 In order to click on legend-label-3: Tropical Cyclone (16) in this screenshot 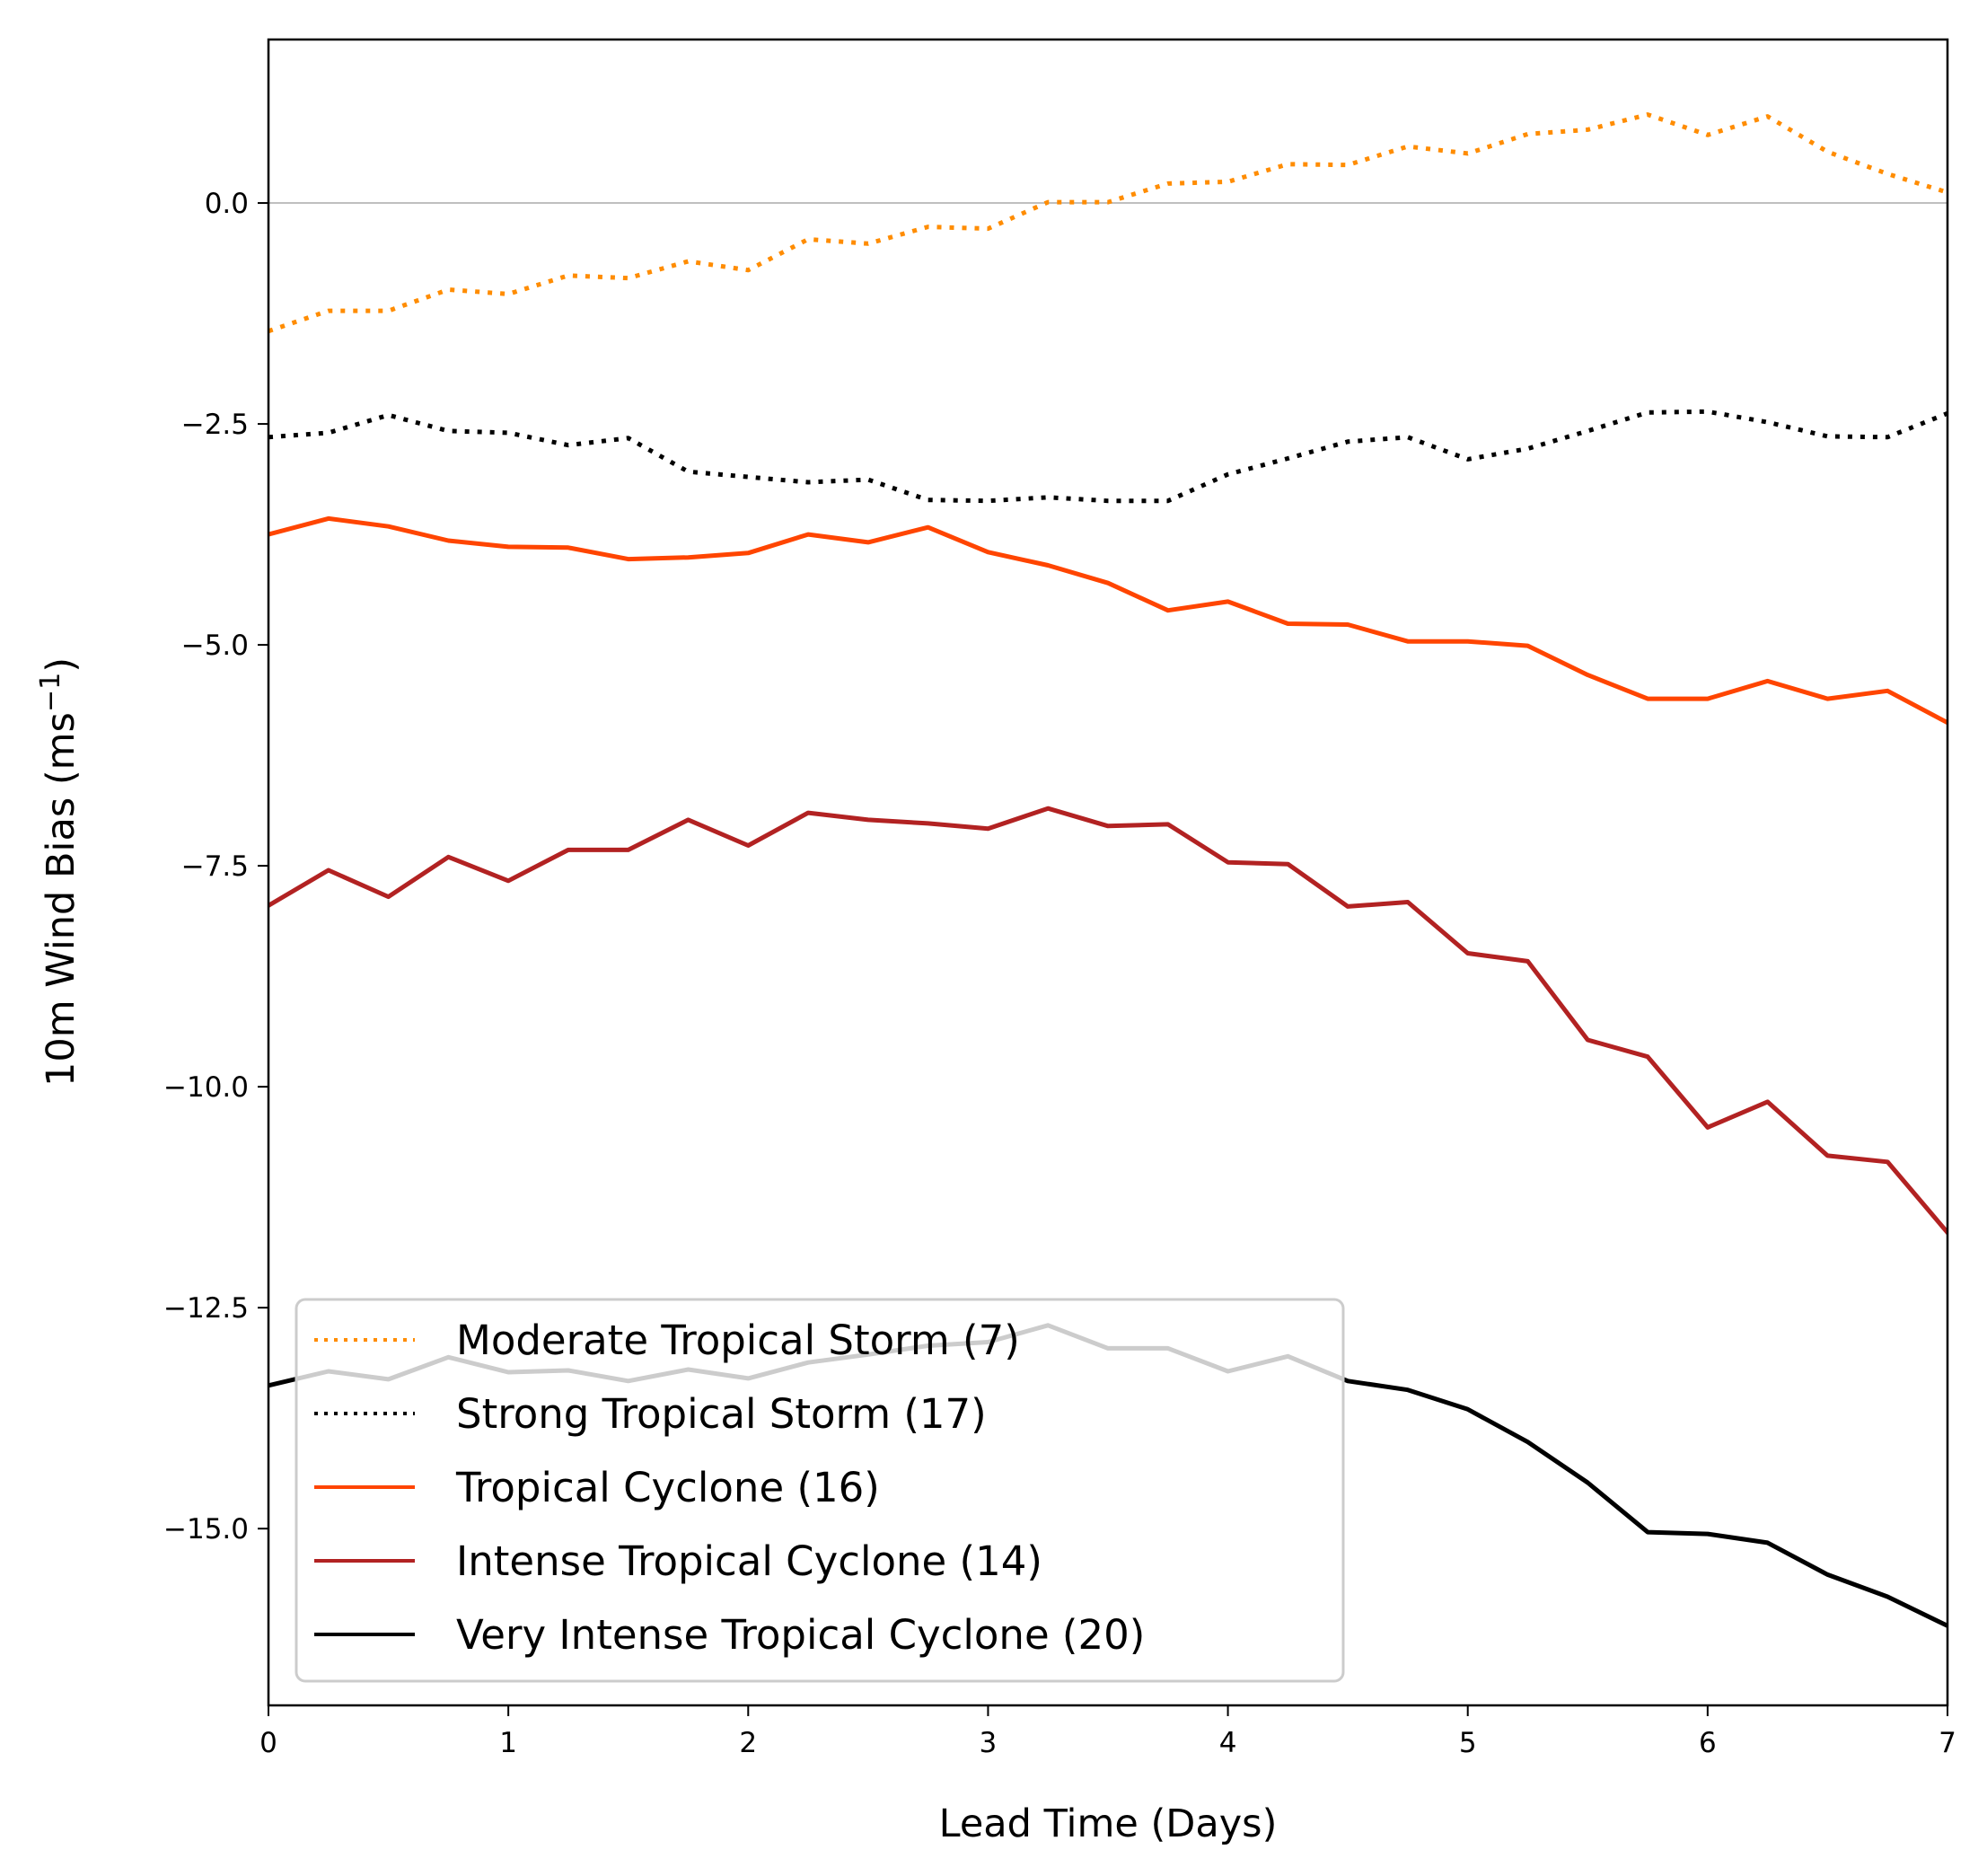, I will do `click(667, 1487)`.